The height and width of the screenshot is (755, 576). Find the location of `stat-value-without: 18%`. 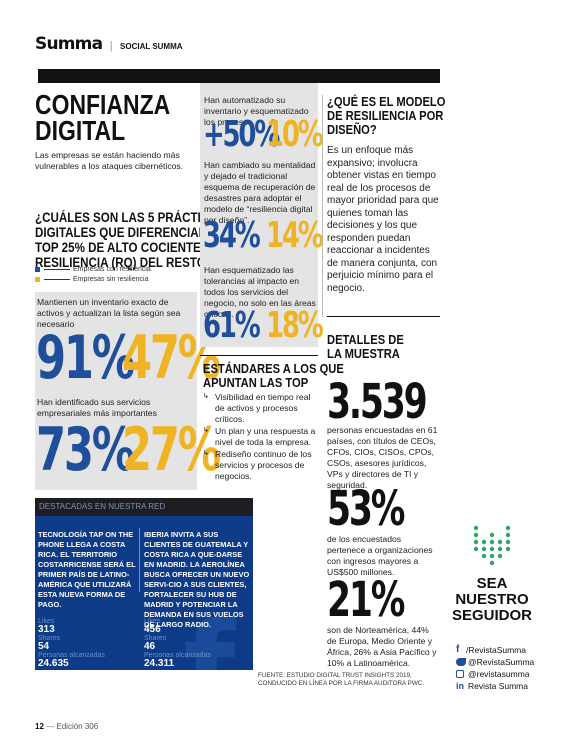

stat-value-without: 18% is located at coordinates (295, 325).